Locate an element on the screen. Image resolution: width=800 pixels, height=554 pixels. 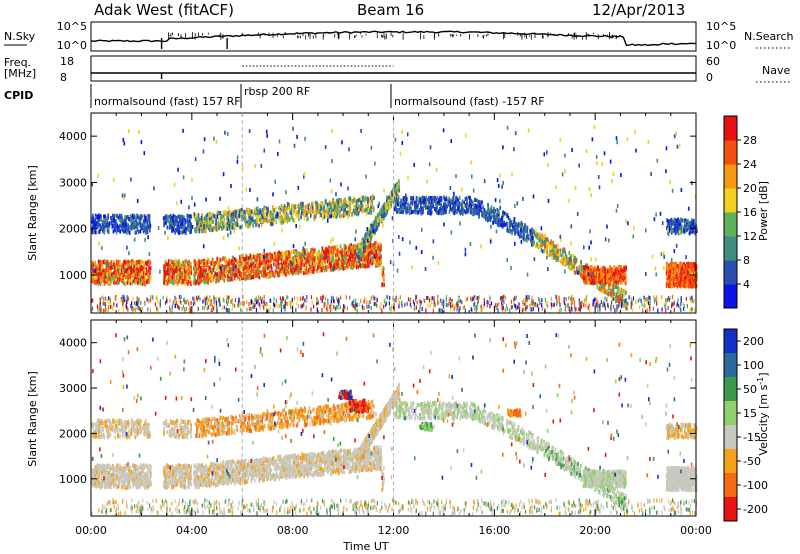
station-title: Adak West (fitACF) is located at coordinates (164, 10).